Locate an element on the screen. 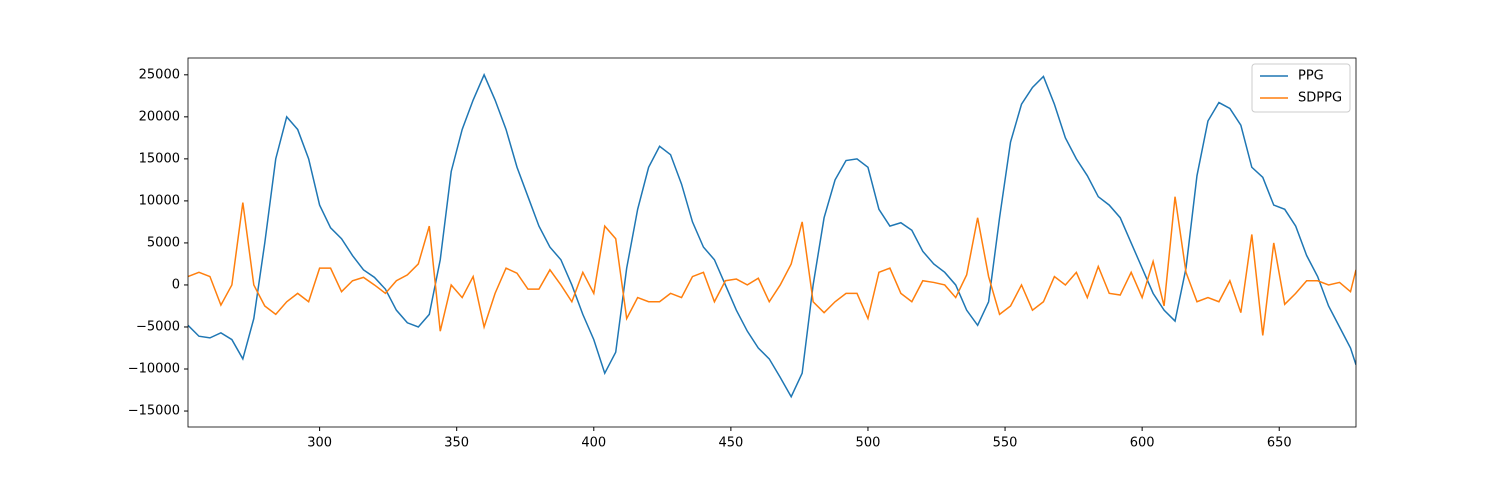 Image resolution: width=1506 pixels, height=480 pixels. y-tick-label: 20000 is located at coordinates (159, 116).